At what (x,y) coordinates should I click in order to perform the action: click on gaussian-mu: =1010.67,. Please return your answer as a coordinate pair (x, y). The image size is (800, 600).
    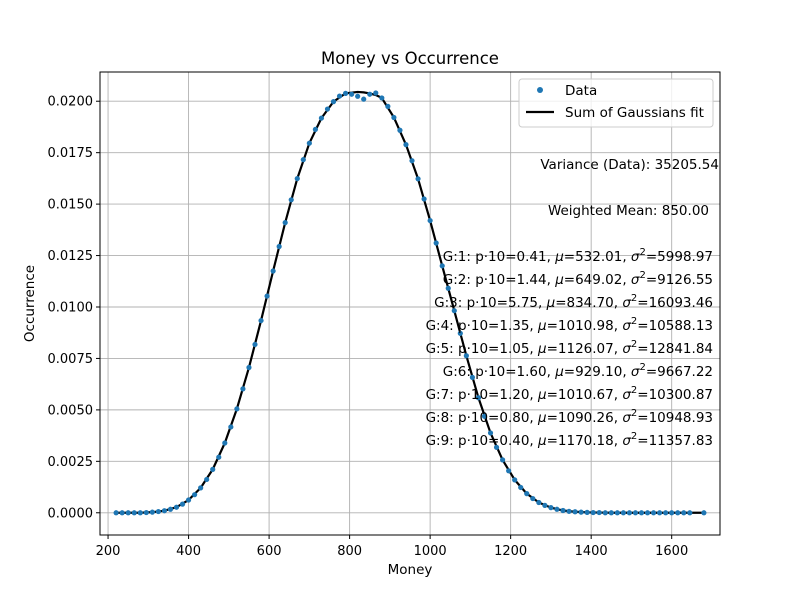
    Looking at the image, I should click on (585, 395).